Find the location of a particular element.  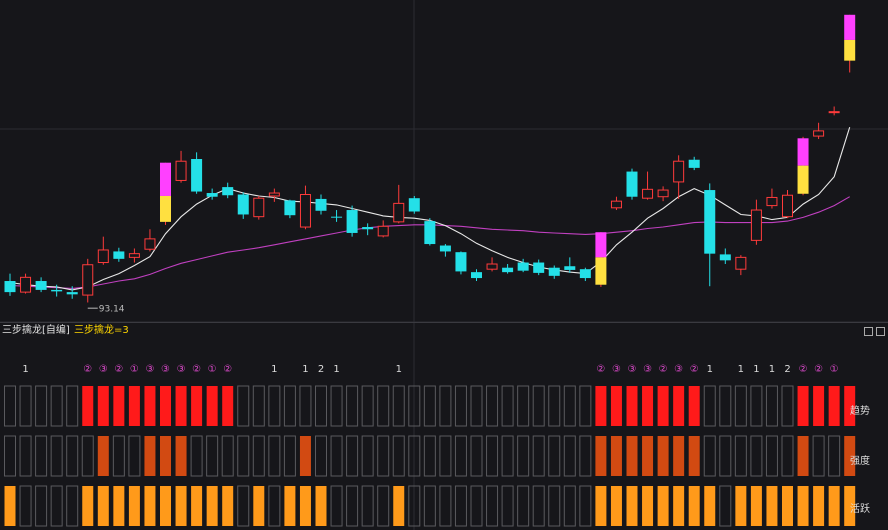

indicator-value: 三步擒龙=3 is located at coordinates (101, 330).